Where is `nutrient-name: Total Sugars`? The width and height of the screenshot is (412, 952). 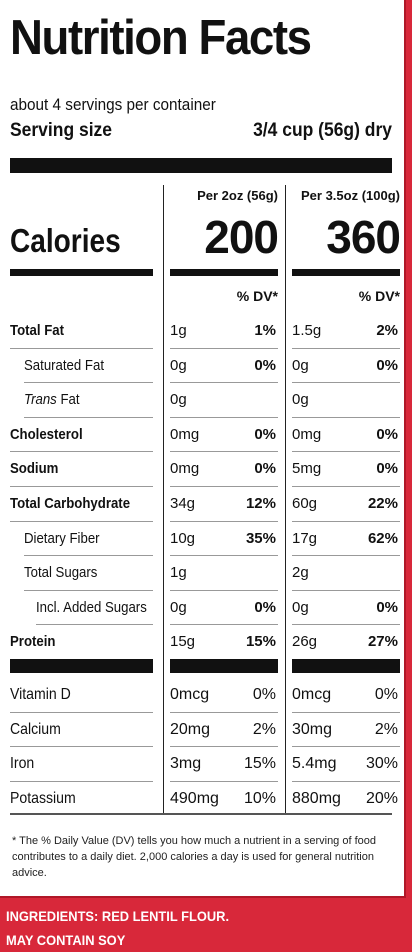
nutrient-name: Total Sugars is located at coordinates (60, 572).